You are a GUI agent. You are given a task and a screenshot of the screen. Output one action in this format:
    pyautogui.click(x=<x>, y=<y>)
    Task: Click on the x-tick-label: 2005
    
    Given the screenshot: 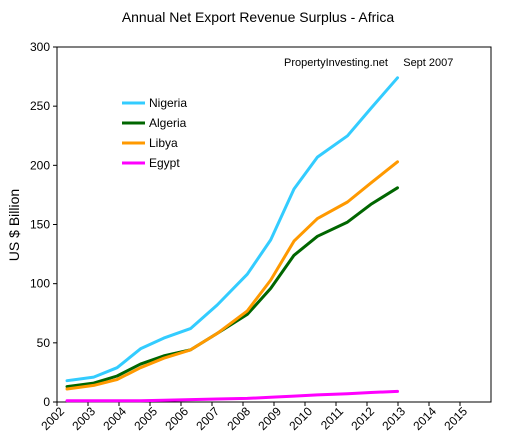 What is the action you would take?
    pyautogui.click(x=145, y=418)
    